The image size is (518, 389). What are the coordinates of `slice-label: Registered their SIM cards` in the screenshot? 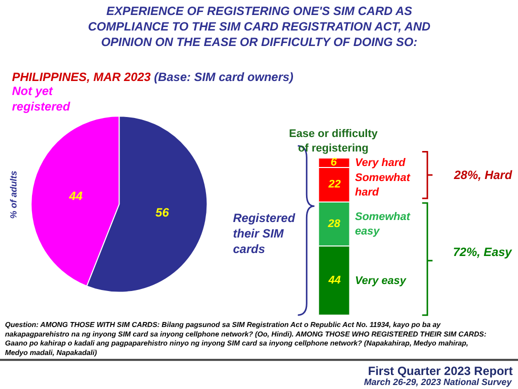 It's located at (264, 233).